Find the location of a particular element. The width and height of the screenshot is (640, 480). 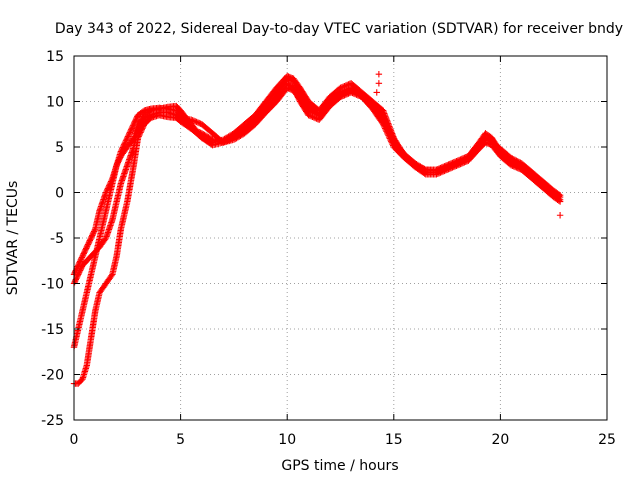

x-tick-label: 5 is located at coordinates (180, 440).